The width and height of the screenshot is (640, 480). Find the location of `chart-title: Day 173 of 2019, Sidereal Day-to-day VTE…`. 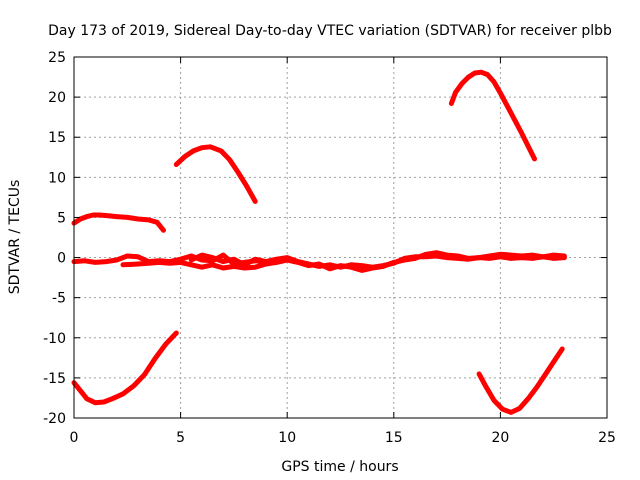

chart-title: Day 173 of 2019, Sidereal Day-to-day VTE… is located at coordinates (330, 31).